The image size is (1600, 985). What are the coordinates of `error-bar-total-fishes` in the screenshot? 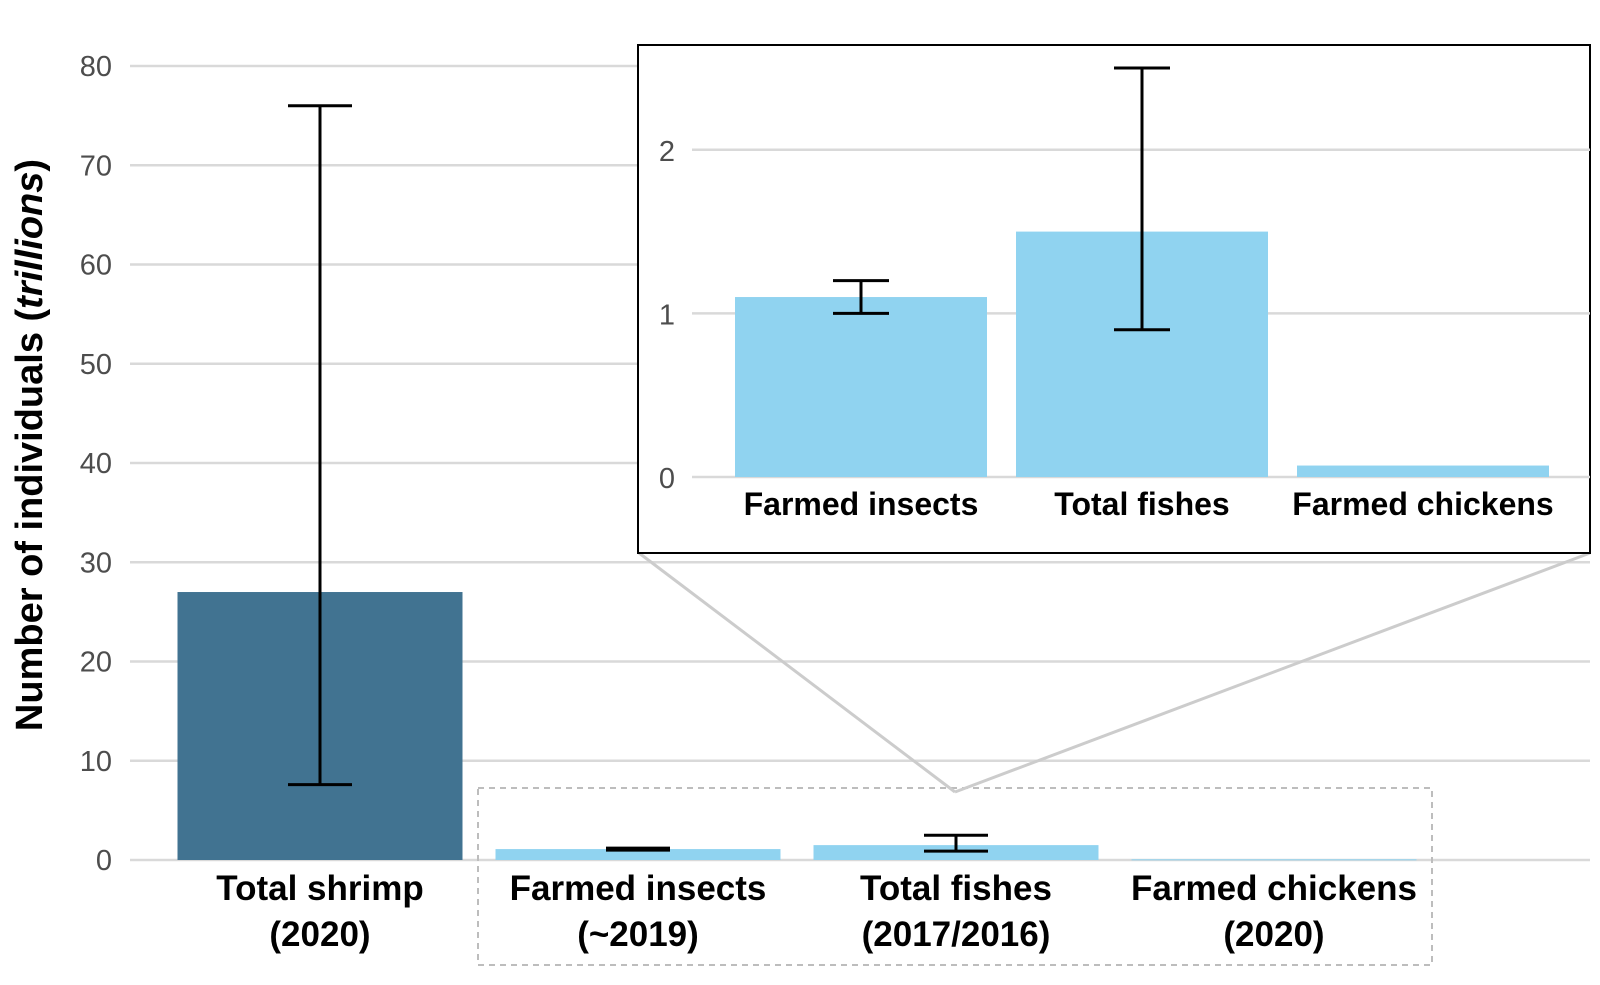 It's located at (956, 843).